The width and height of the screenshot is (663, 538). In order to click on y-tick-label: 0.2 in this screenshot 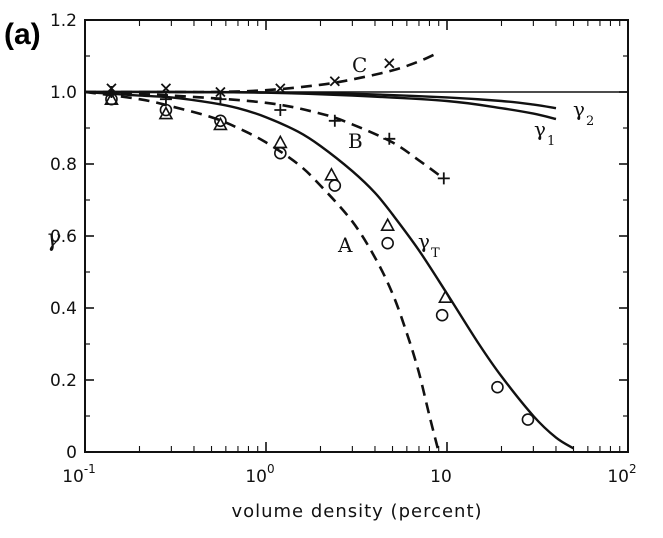, I will do `click(63, 381)`.